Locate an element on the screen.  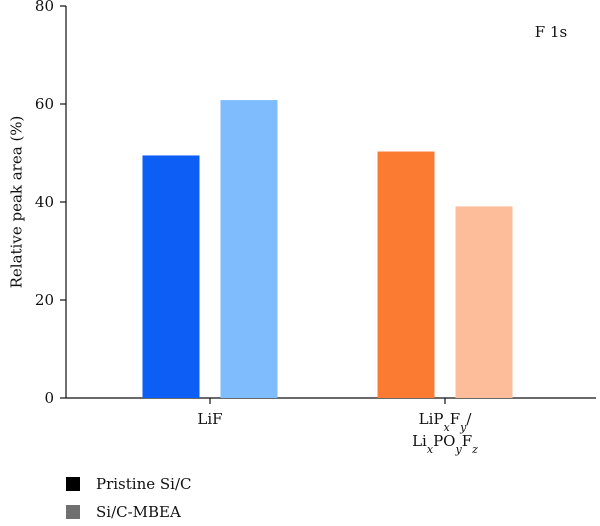
bar-lif-mbea is located at coordinates (249, 249).